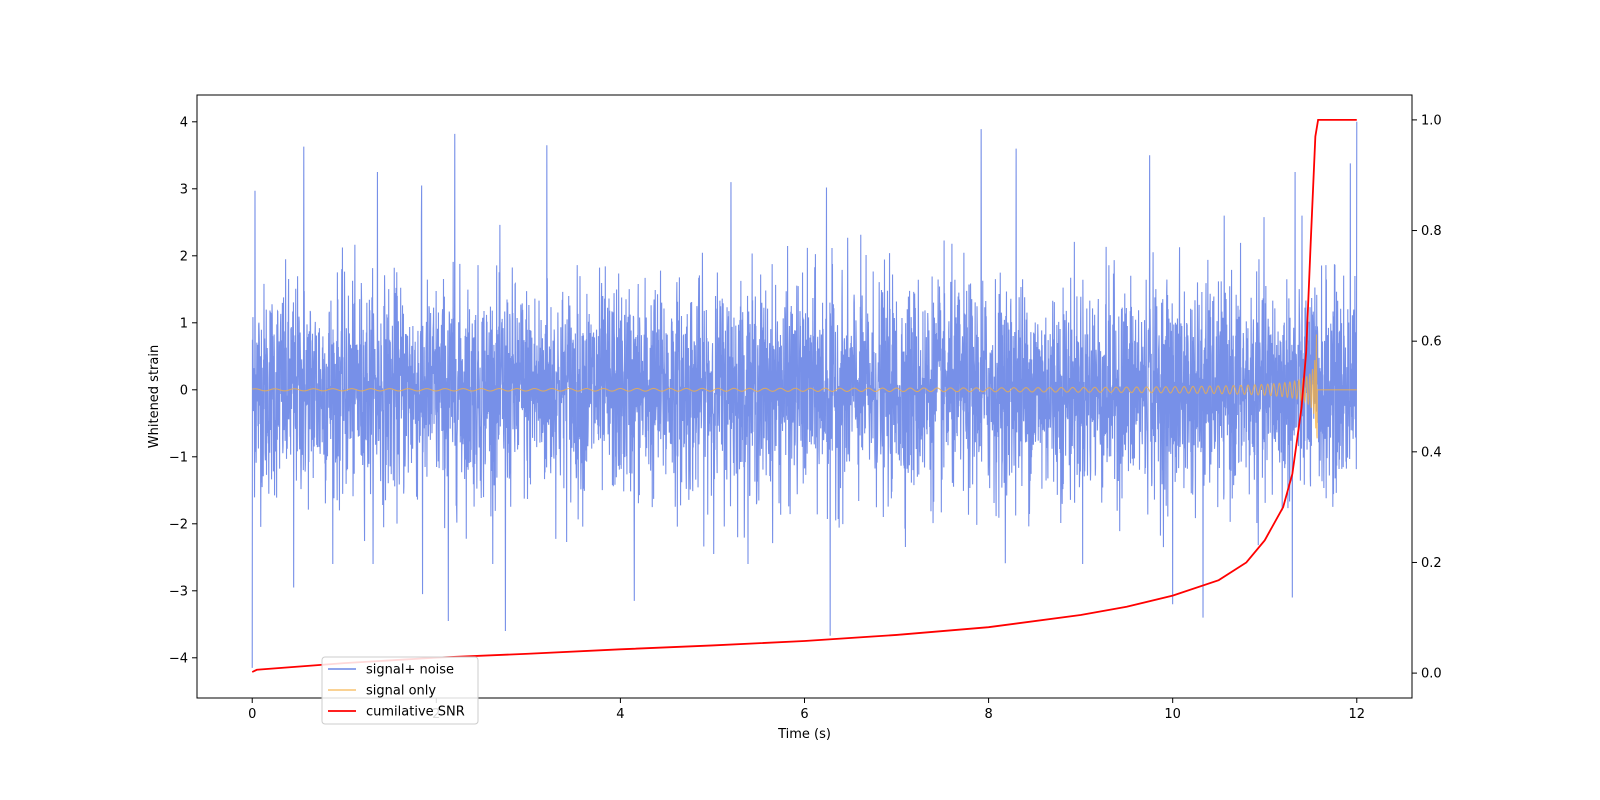  Describe the element at coordinates (1431, 563) in the screenshot. I see `y2-tick-label: 0.2` at that location.